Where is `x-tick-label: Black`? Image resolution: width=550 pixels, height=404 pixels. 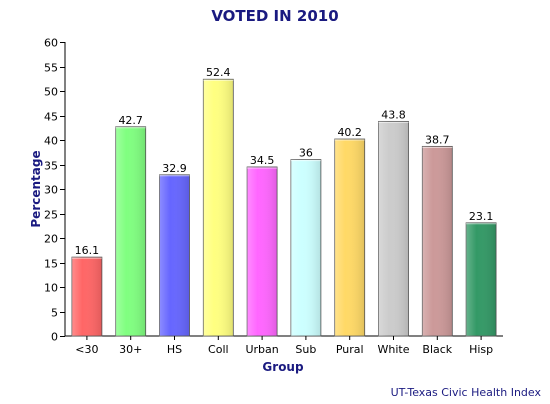
x-tick-label: Black is located at coordinates (437, 349).